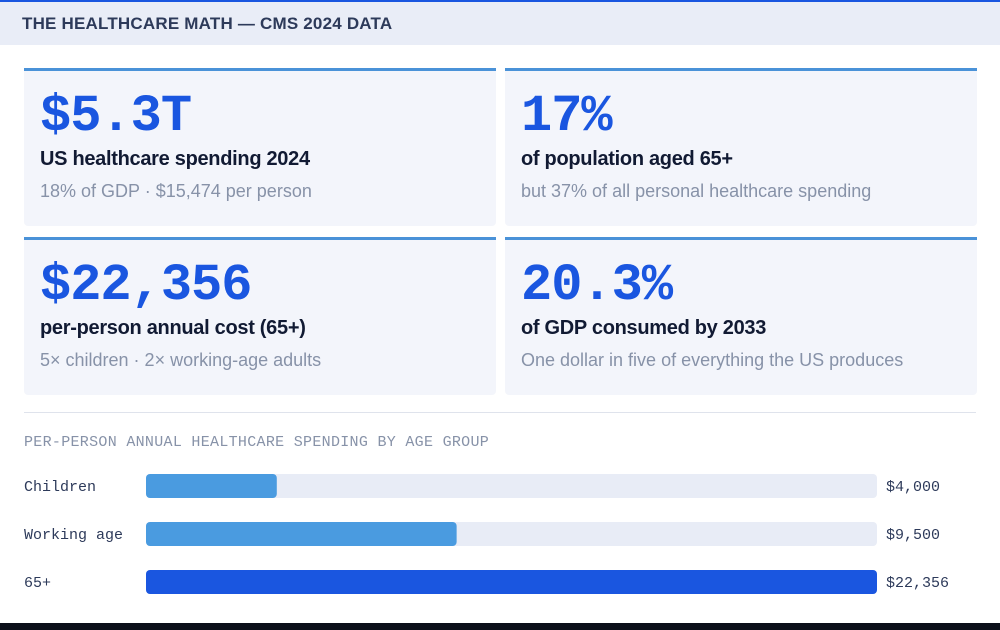 This screenshot has width=1000, height=630. What do you see at coordinates (913, 487) in the screenshot?
I see `value-label-children: $4,000` at bounding box center [913, 487].